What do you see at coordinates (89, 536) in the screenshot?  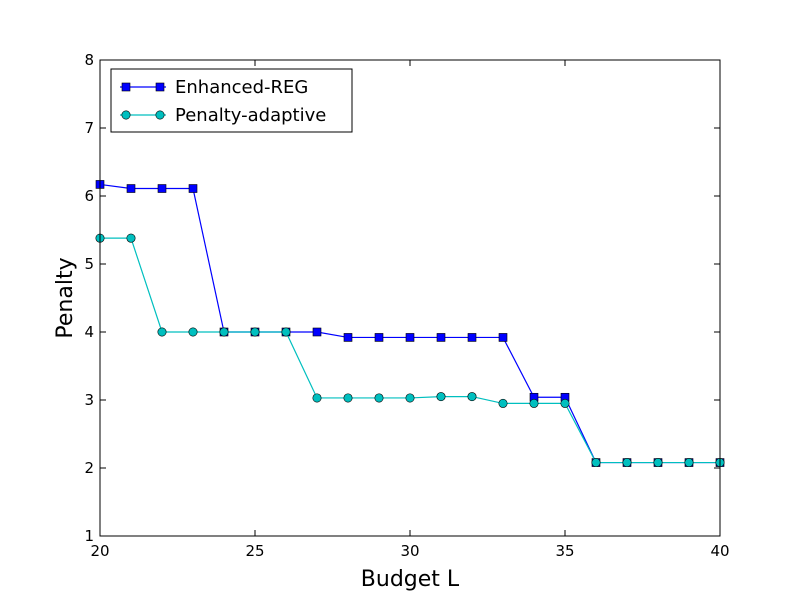 I see `y-tick-label: 1` at bounding box center [89, 536].